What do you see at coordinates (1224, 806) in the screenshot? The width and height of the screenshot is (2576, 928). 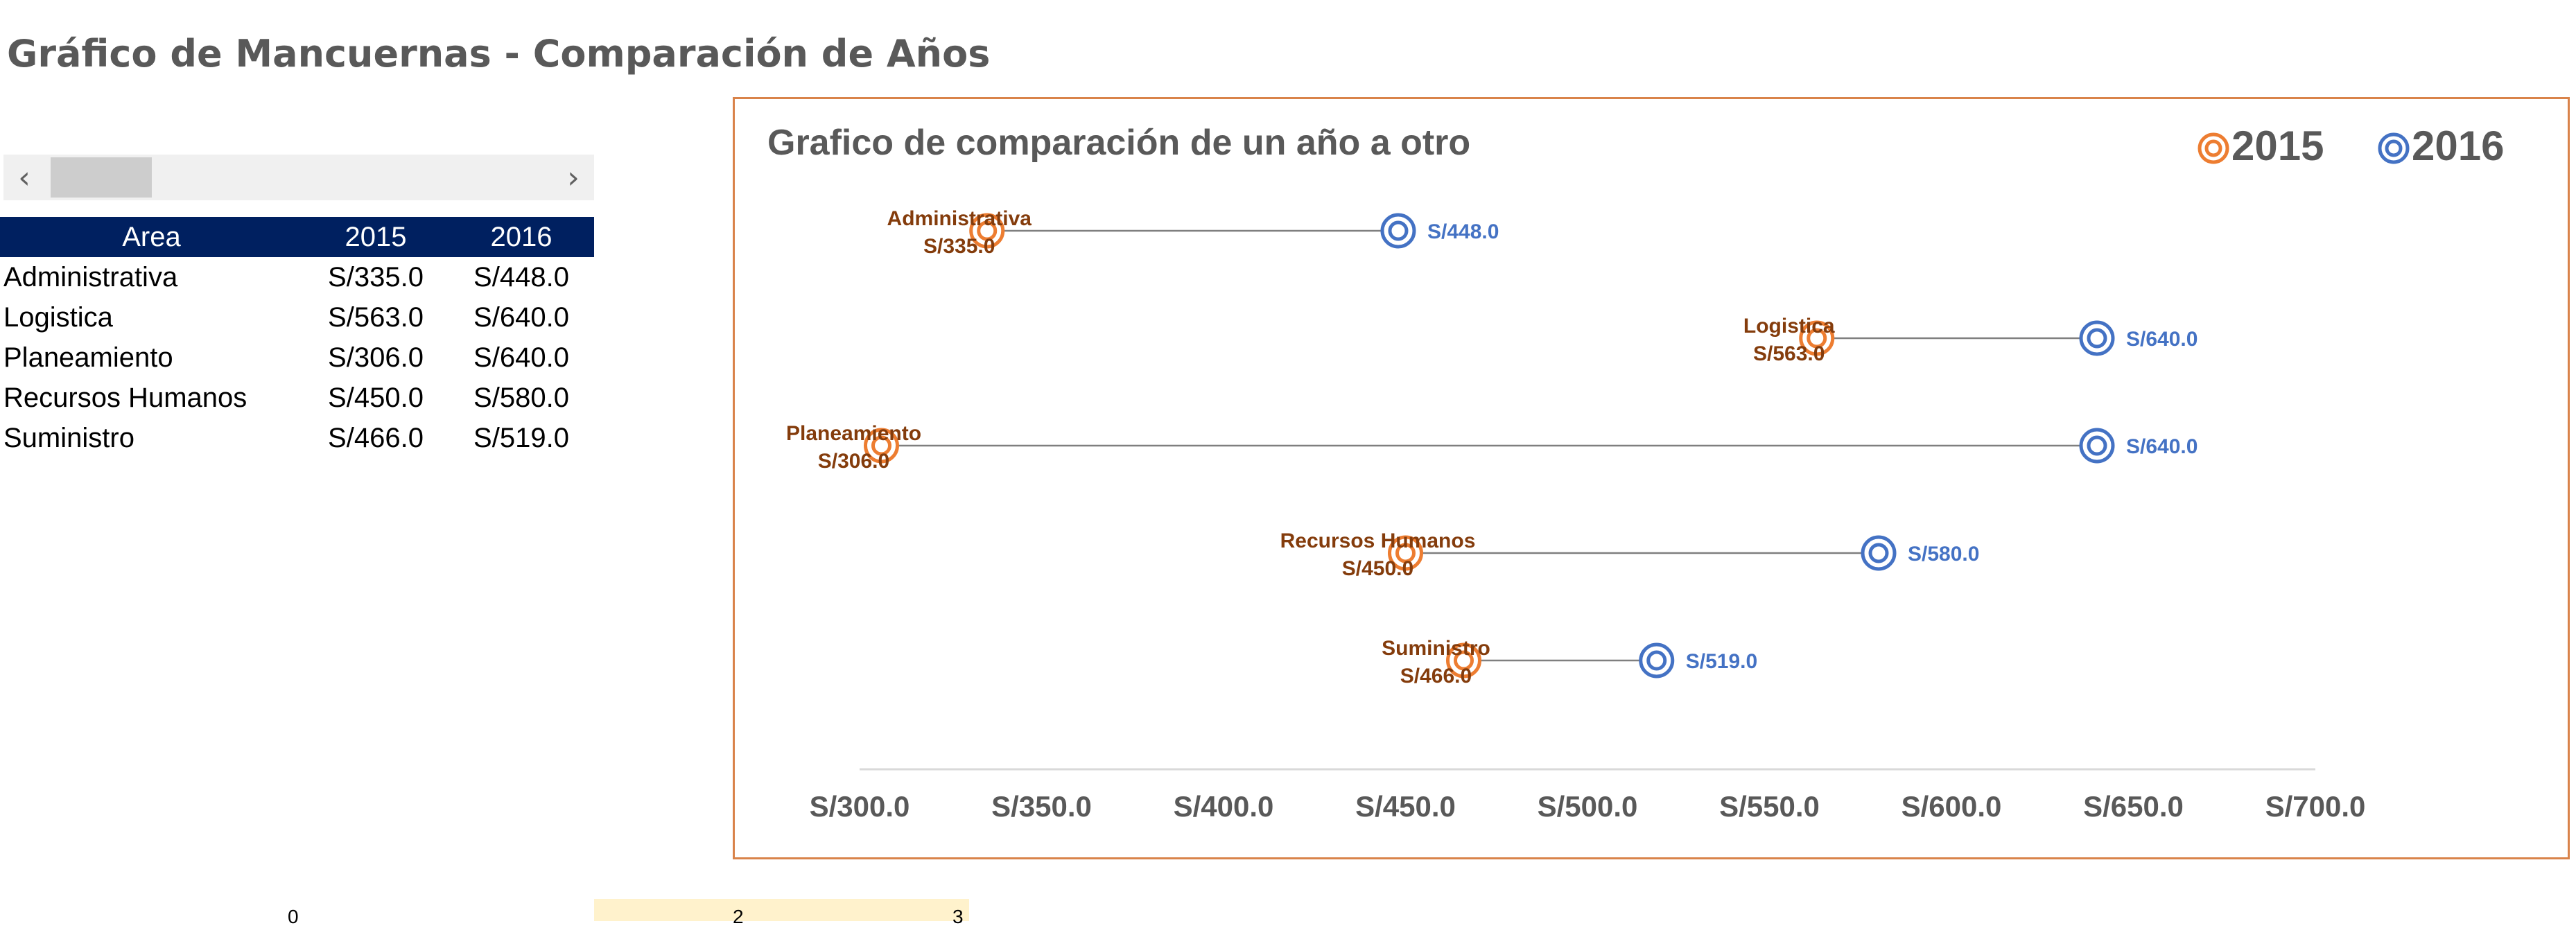 I see `x-tick-label: S/400.0` at bounding box center [1224, 806].